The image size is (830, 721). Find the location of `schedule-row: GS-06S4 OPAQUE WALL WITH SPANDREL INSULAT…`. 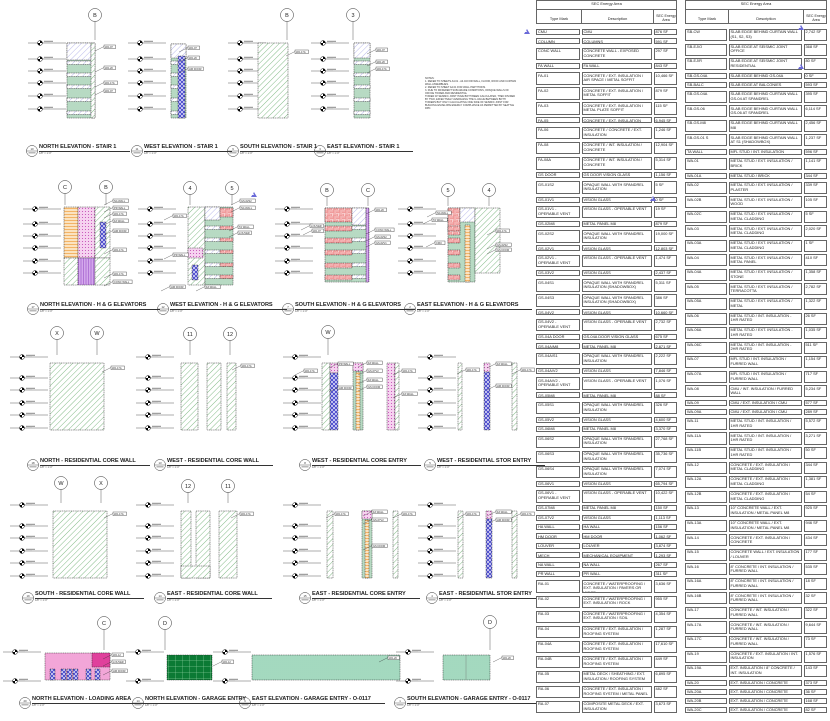

schedule-row: GS-06S4 OPAQUE WALL WITH SPANDREL INSULAT… is located at coordinates (606, 472).